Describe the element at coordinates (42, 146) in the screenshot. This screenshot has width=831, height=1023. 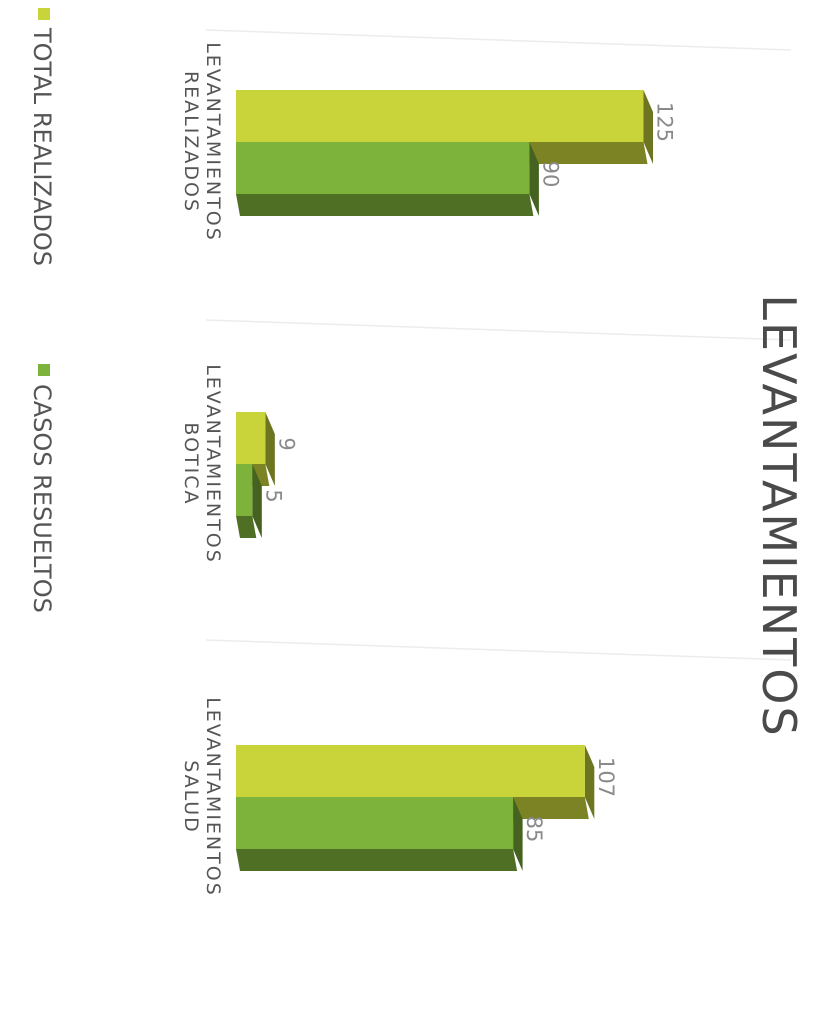
I see `legend-label: TOTAL REALIZADOS` at that location.